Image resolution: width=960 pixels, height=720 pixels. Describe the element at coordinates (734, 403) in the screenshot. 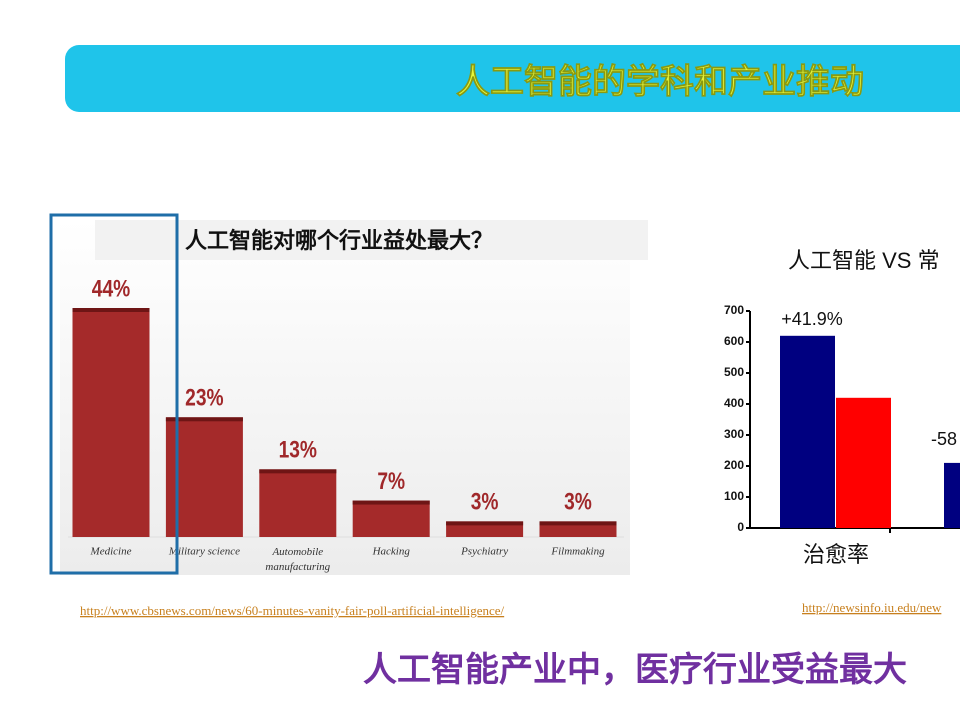

I see `y-tick-label: 400` at that location.